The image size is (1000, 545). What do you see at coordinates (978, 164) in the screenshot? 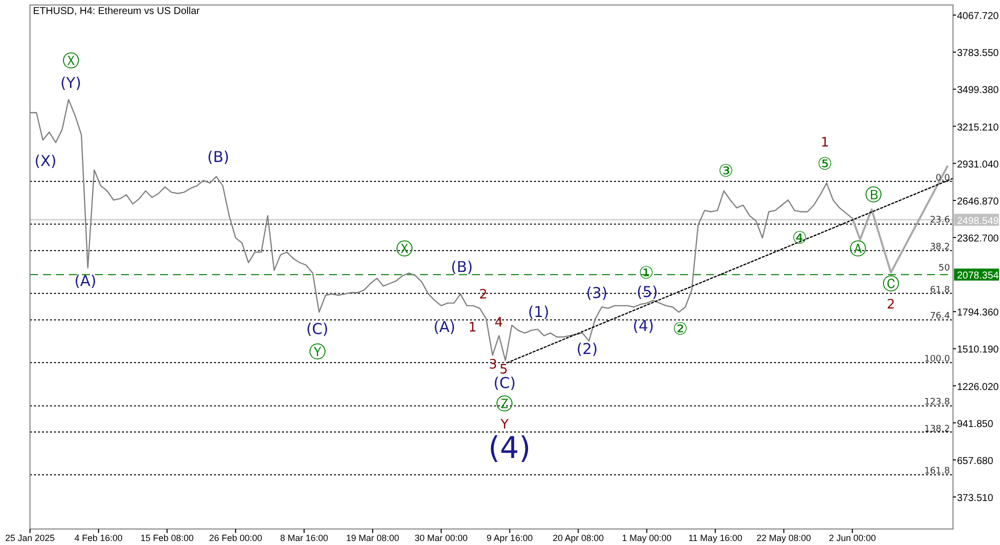
I see `y-tick-label: 2931.040` at bounding box center [978, 164].